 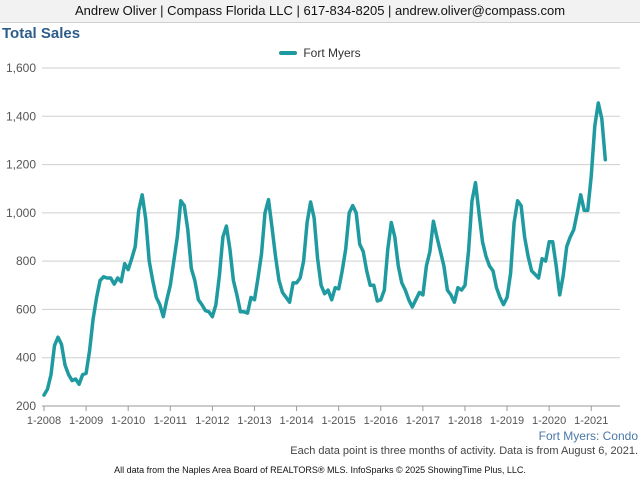 What do you see at coordinates (332, 53) in the screenshot?
I see `legend-label: Fort Myers` at bounding box center [332, 53].